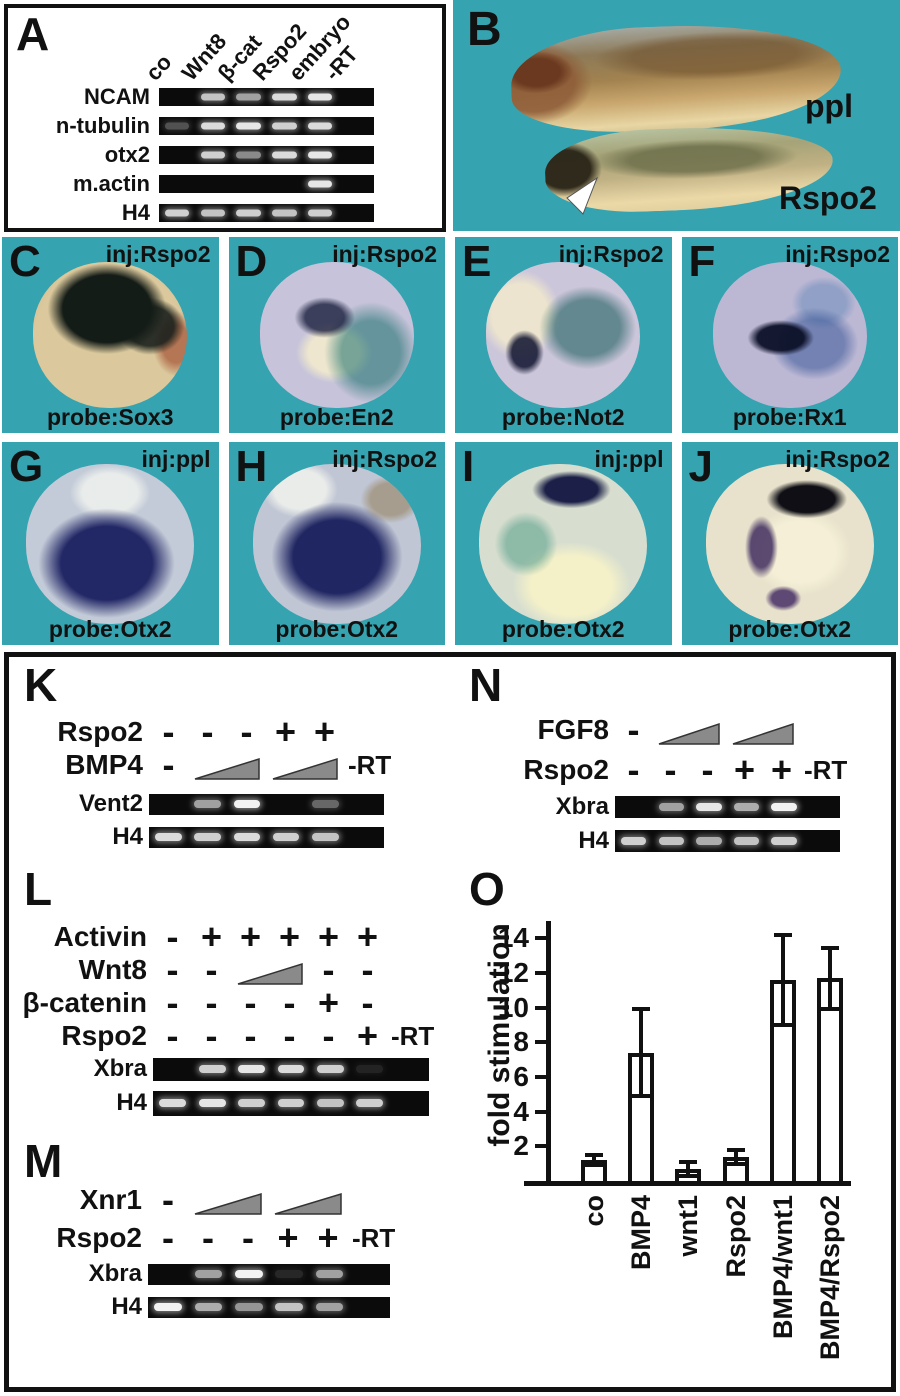 The height and width of the screenshot is (1396, 900). I want to click on panel-n-letter: N, so click(486, 685).